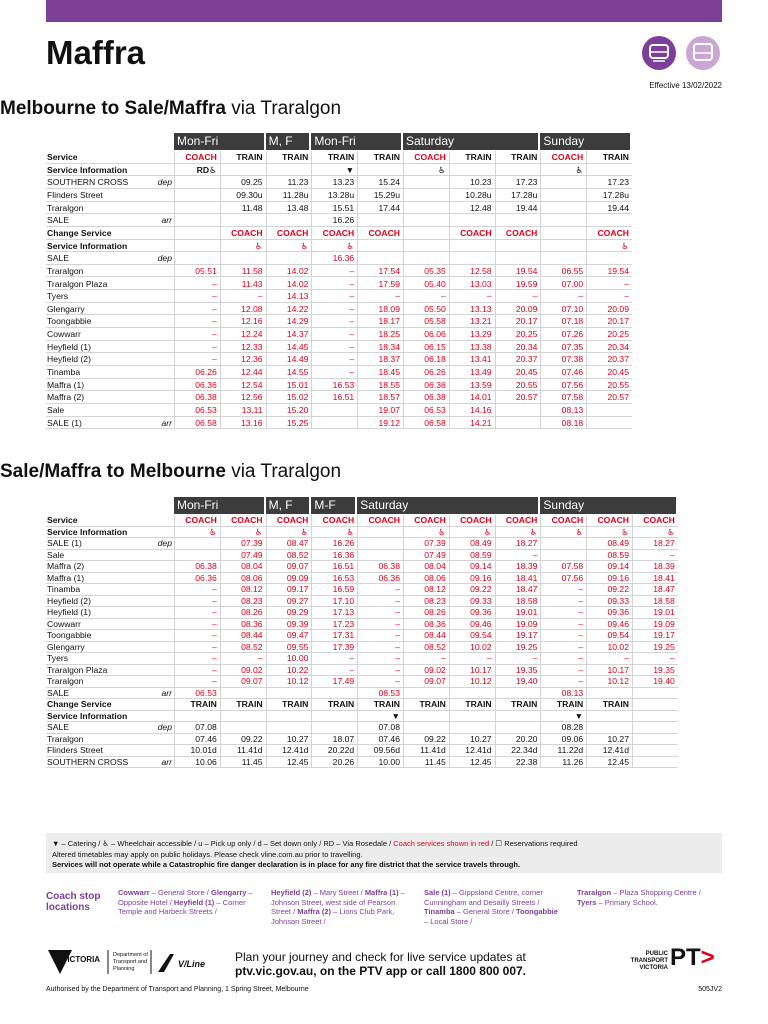  Describe the element at coordinates (242, 761) in the screenshot. I see `time-cell: 11.45` at that location.